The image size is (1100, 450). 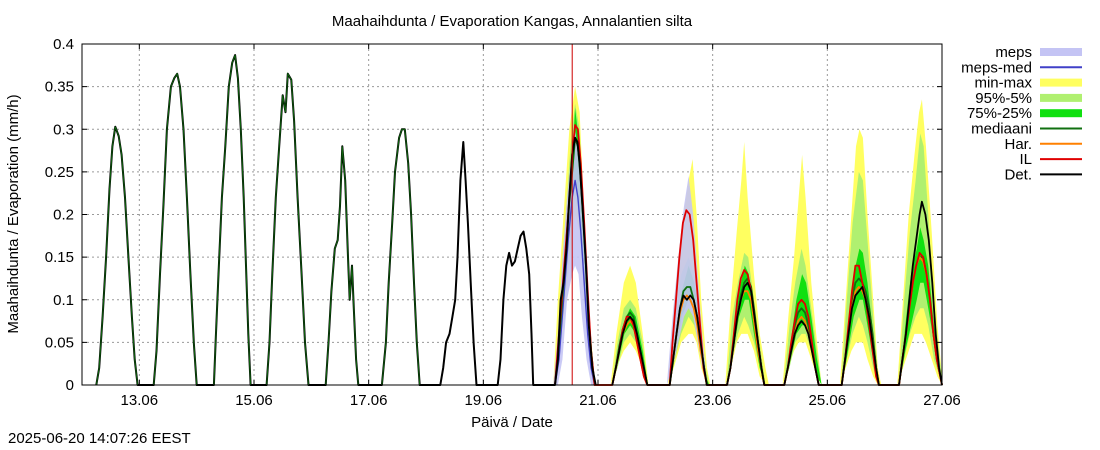 What do you see at coordinates (1018, 174) in the screenshot?
I see `legend-label-8: Det.` at bounding box center [1018, 174].